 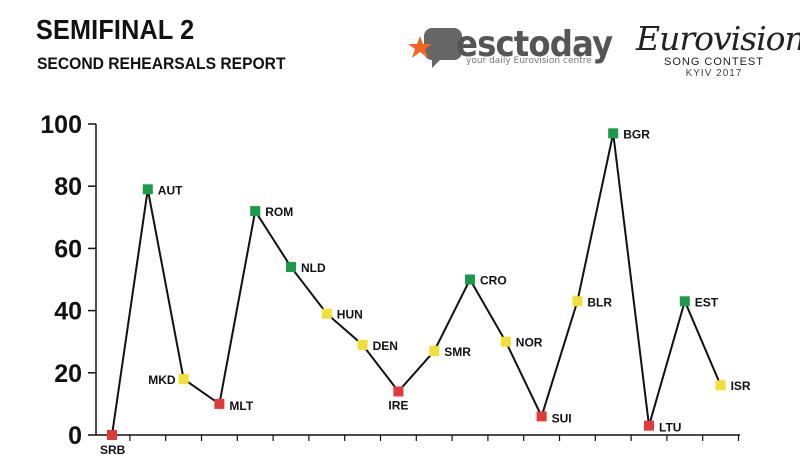 What do you see at coordinates (707, 302) in the screenshot?
I see `data-label-est: EST` at bounding box center [707, 302].